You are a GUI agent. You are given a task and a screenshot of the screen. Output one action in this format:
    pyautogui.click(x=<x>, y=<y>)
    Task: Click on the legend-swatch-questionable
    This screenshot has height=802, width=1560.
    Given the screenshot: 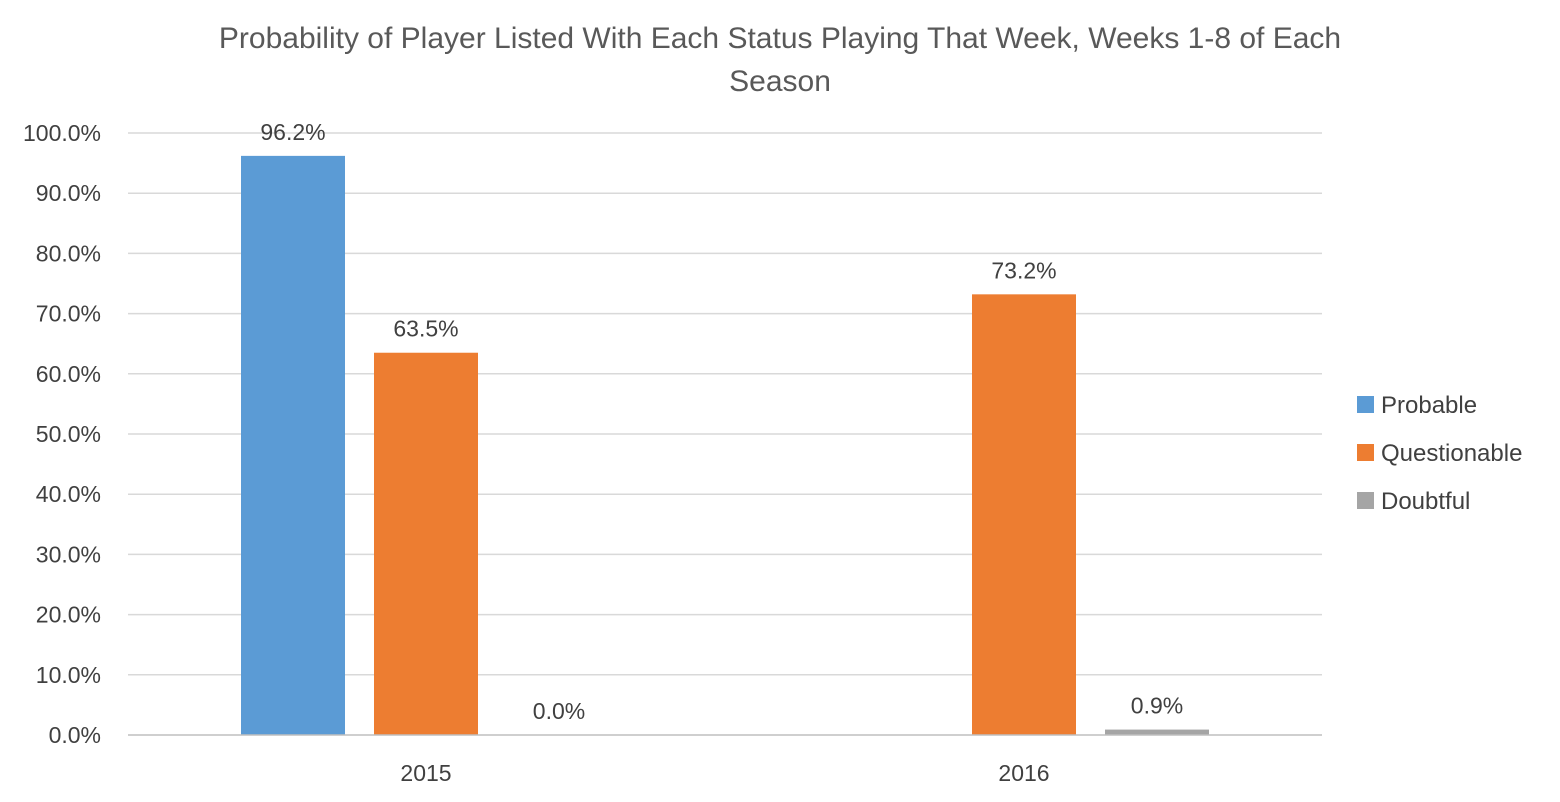 What is the action you would take?
    pyautogui.click(x=1365, y=452)
    